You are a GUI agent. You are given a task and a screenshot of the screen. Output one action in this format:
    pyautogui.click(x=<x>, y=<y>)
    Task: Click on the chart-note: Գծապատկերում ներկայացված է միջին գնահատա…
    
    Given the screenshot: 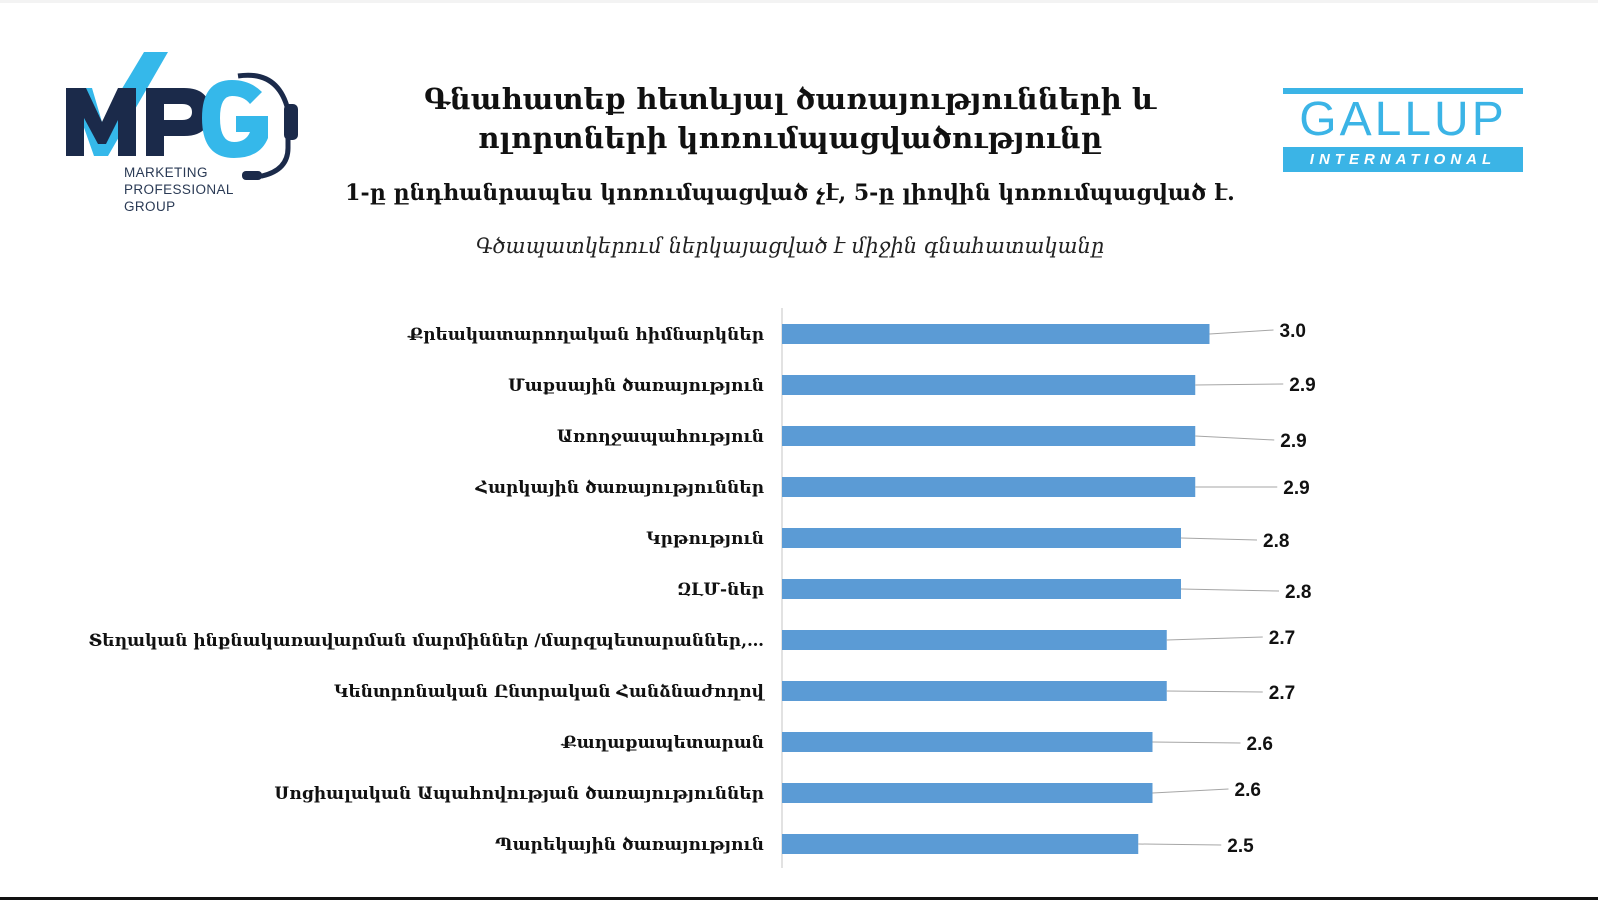 What is the action you would take?
    pyautogui.click(x=790, y=246)
    